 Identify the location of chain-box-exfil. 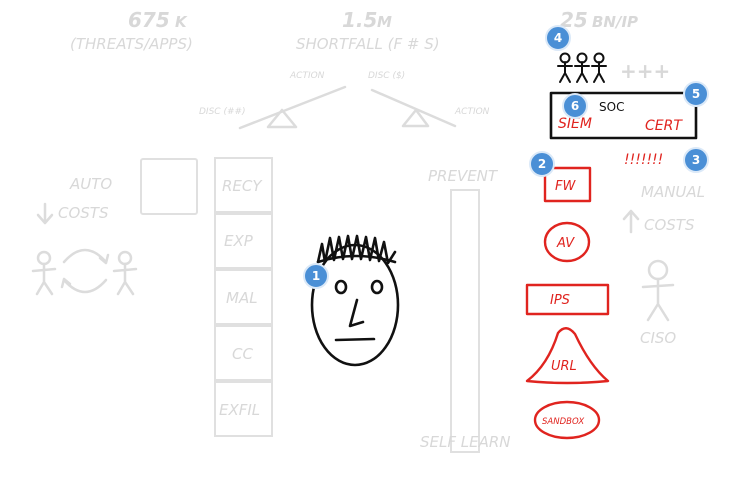
(243, 409).